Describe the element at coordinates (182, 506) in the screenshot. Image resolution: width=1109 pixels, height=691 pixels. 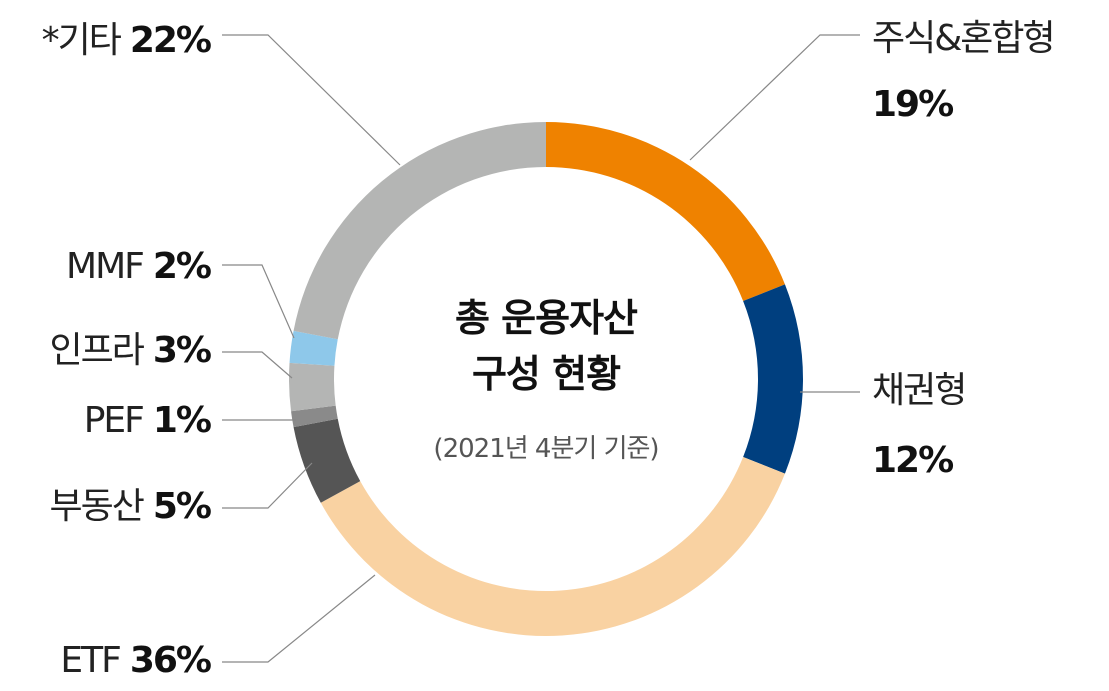
I see `value-label: 5%` at that location.